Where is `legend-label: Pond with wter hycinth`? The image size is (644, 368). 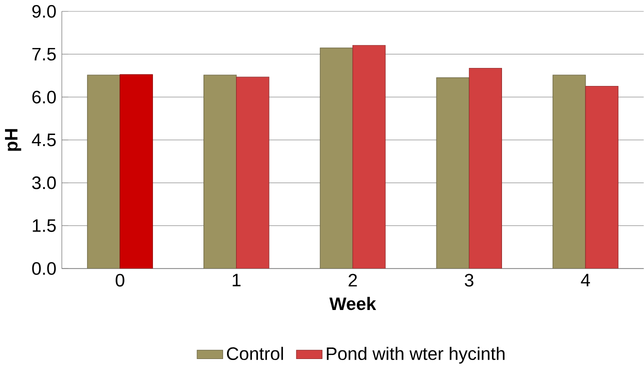 legend-label: Pond with wter hycinth is located at coordinates (415, 355).